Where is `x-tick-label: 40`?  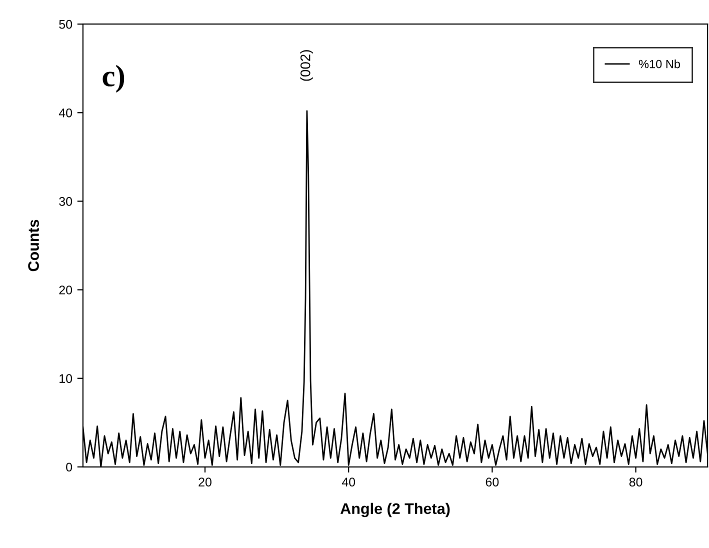
x-tick-label: 40 is located at coordinates (349, 482).